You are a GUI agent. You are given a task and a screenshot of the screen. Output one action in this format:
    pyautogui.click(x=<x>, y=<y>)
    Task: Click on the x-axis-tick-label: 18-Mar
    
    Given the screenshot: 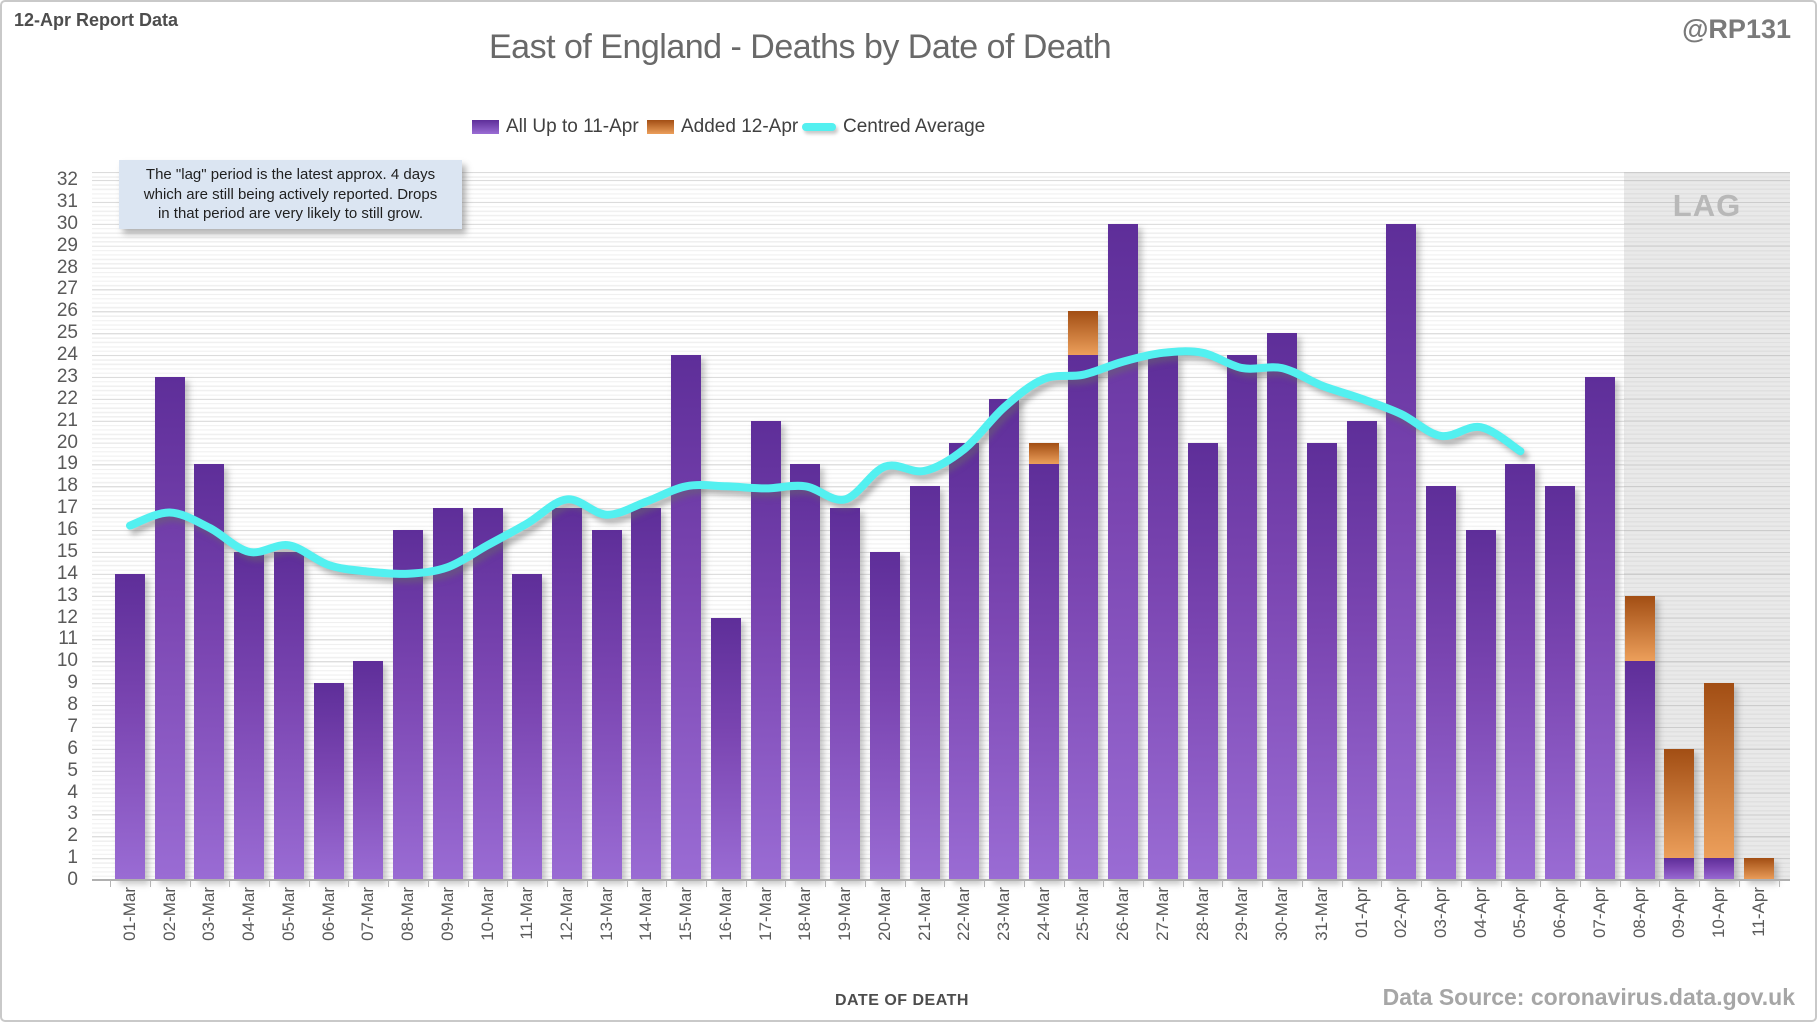 What is the action you would take?
    pyautogui.click(x=805, y=914)
    